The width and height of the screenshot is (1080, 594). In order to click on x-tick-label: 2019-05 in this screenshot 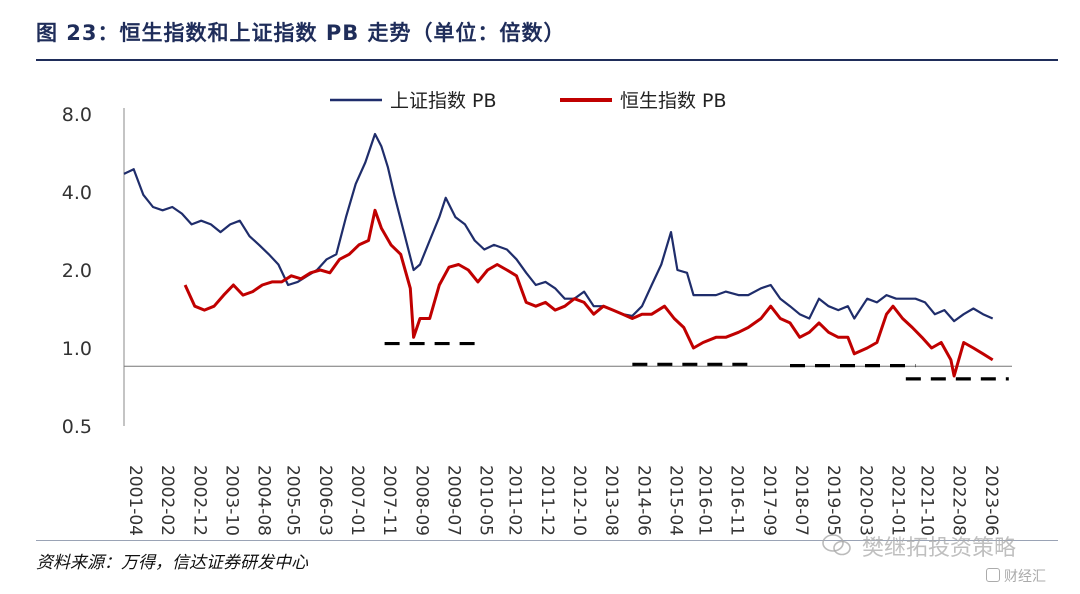, I will do `click(833, 500)`.